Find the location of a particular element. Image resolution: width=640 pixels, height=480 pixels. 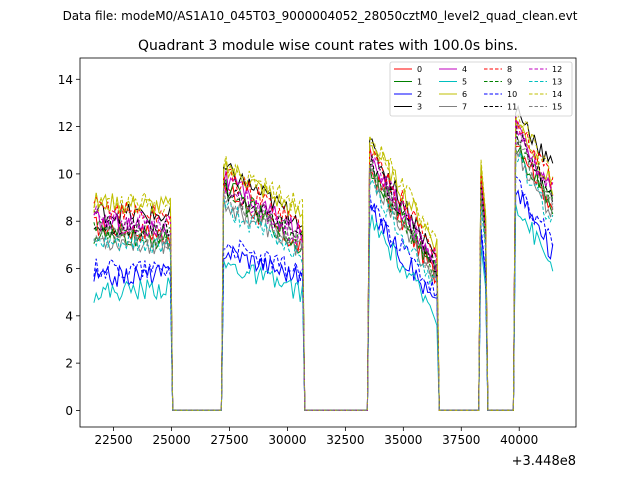

legend-label-8: 8 is located at coordinates (509, 69).